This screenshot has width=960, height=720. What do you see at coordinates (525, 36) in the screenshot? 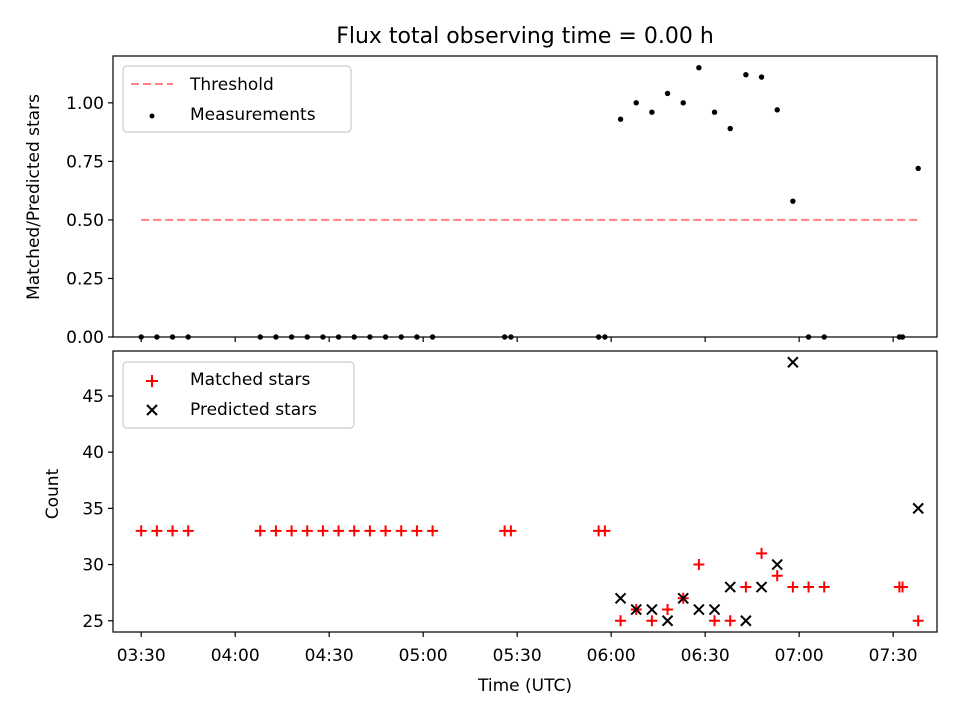
I see `chart-title: Flux total observing time = 0.00 h` at bounding box center [525, 36].